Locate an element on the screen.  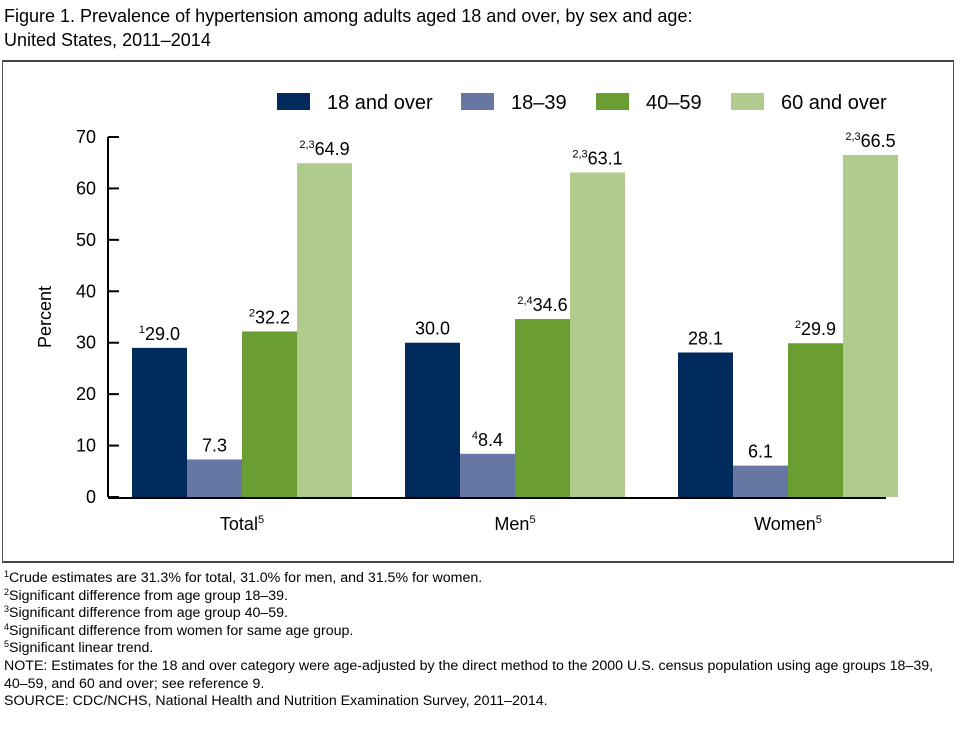
footnote-mark: 2 is located at coordinates (7, 591).